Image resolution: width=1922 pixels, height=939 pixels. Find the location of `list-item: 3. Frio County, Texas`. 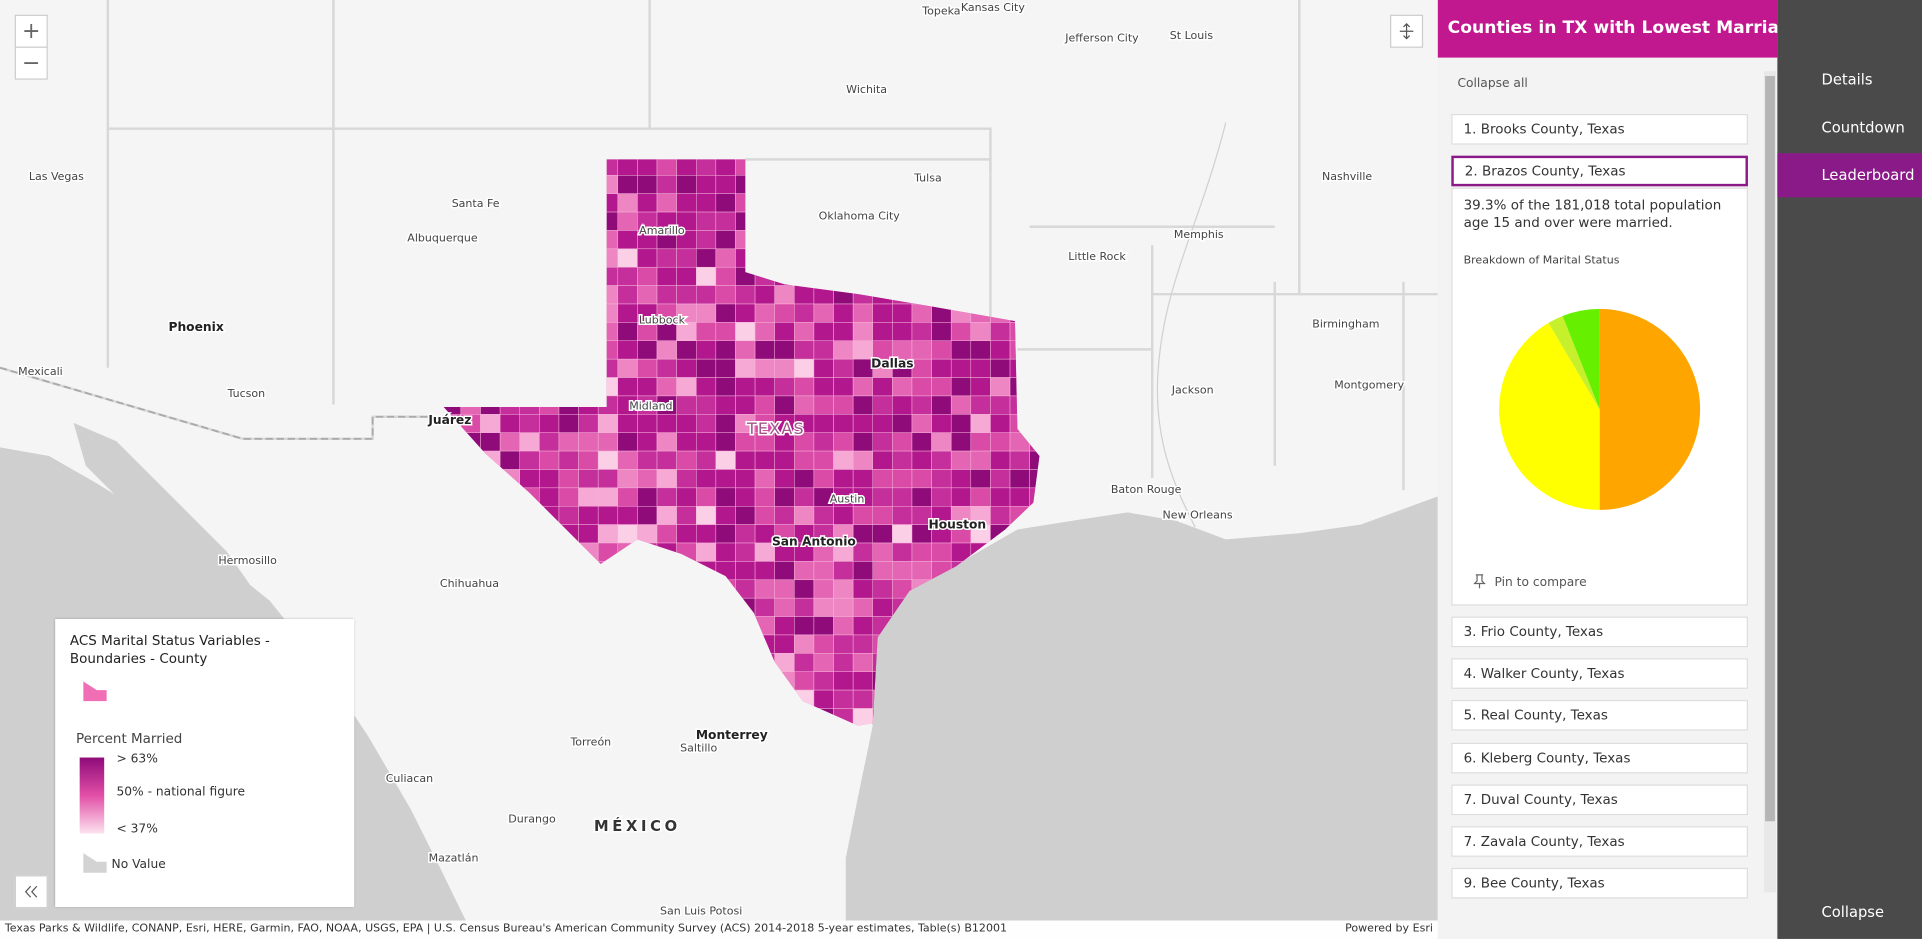

list-item: 3. Frio County, Texas is located at coordinates (1599, 632).